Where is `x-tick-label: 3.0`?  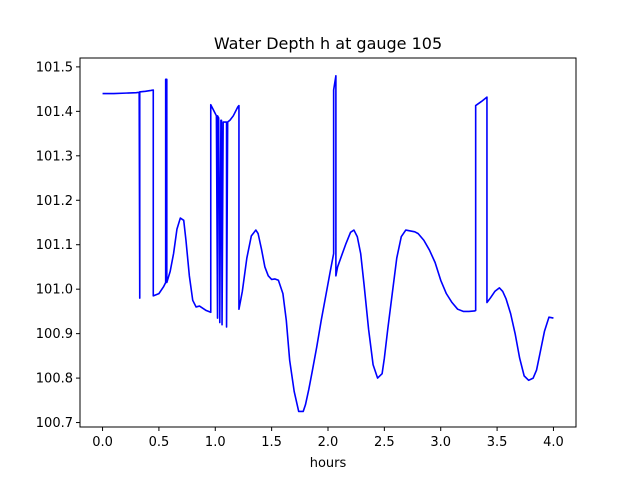
x-tick-label: 3.0 is located at coordinates (440, 442).